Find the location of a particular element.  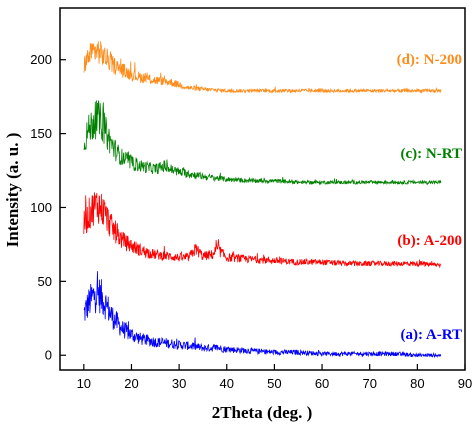

y-tick-label: 200 is located at coordinates (41, 59).